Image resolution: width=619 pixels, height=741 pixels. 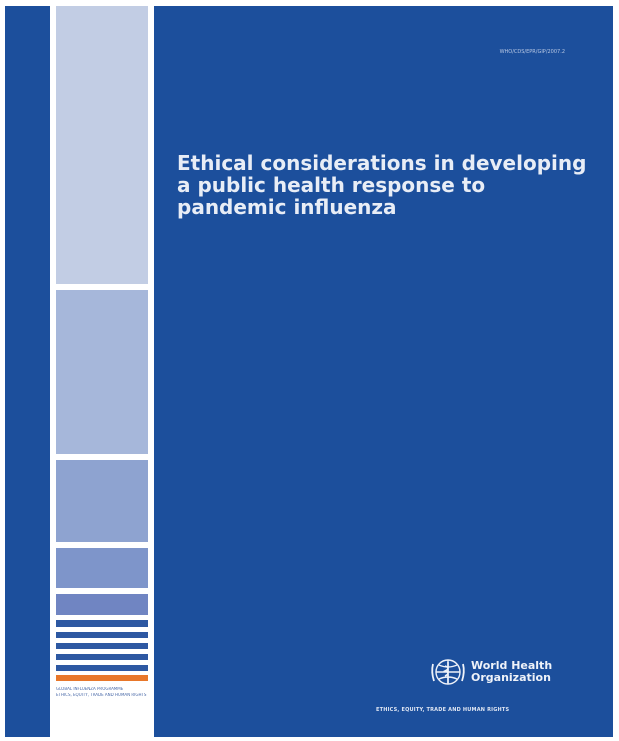 I want to click on publisher-name-line-1: World Health, so click(x=512, y=665).